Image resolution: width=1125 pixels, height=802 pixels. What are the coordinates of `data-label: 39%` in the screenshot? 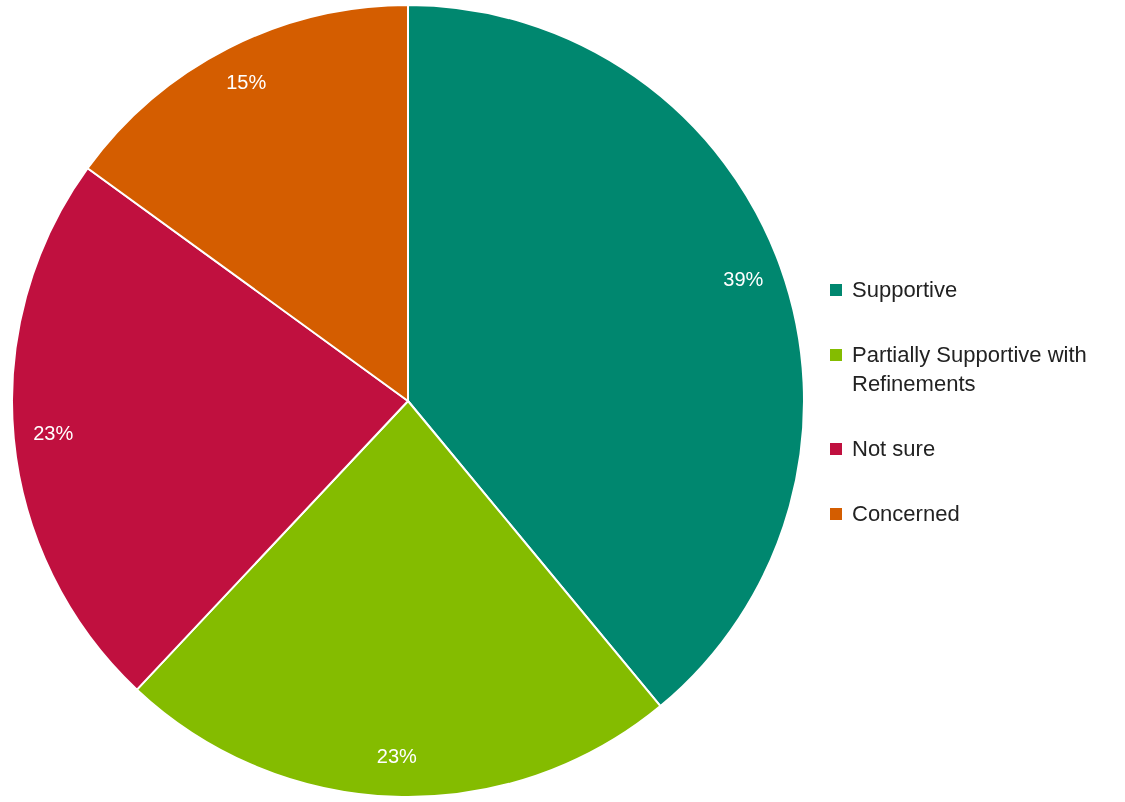 It's located at (743, 278).